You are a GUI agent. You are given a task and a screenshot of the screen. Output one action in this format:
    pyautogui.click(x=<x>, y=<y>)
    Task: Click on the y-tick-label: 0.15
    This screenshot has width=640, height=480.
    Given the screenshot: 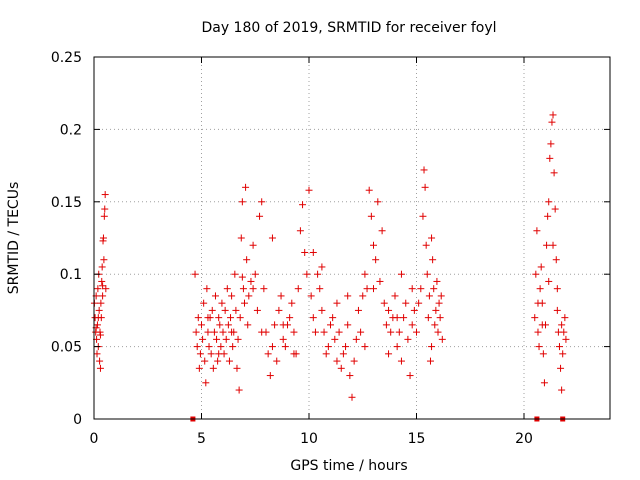 What is the action you would take?
    pyautogui.click(x=66, y=203)
    